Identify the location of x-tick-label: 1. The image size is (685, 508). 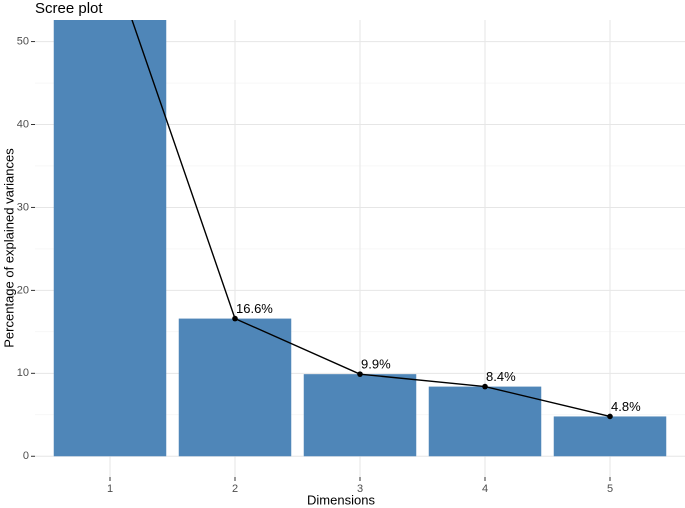
(110, 489).